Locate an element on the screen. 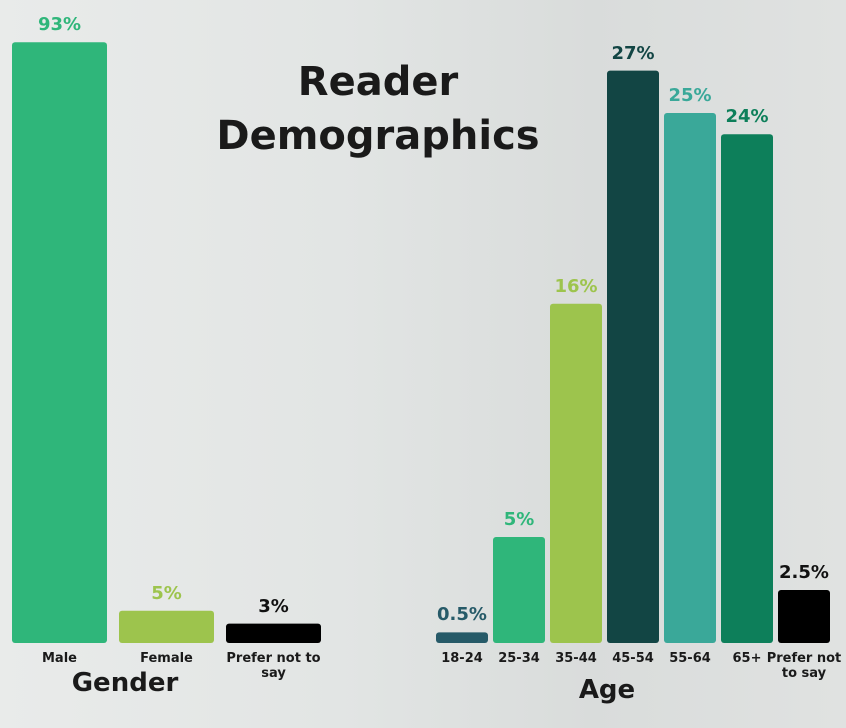 This screenshot has width=846, height=728. chart-title: Age is located at coordinates (607, 690).